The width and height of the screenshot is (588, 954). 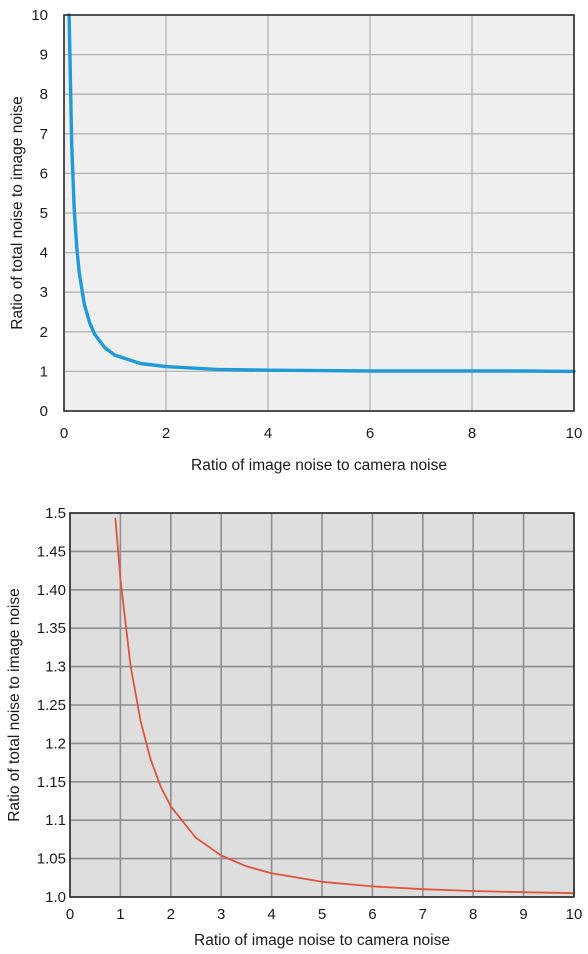 What do you see at coordinates (55, 743) in the screenshot?
I see `y-tick-label: 1.2` at bounding box center [55, 743].